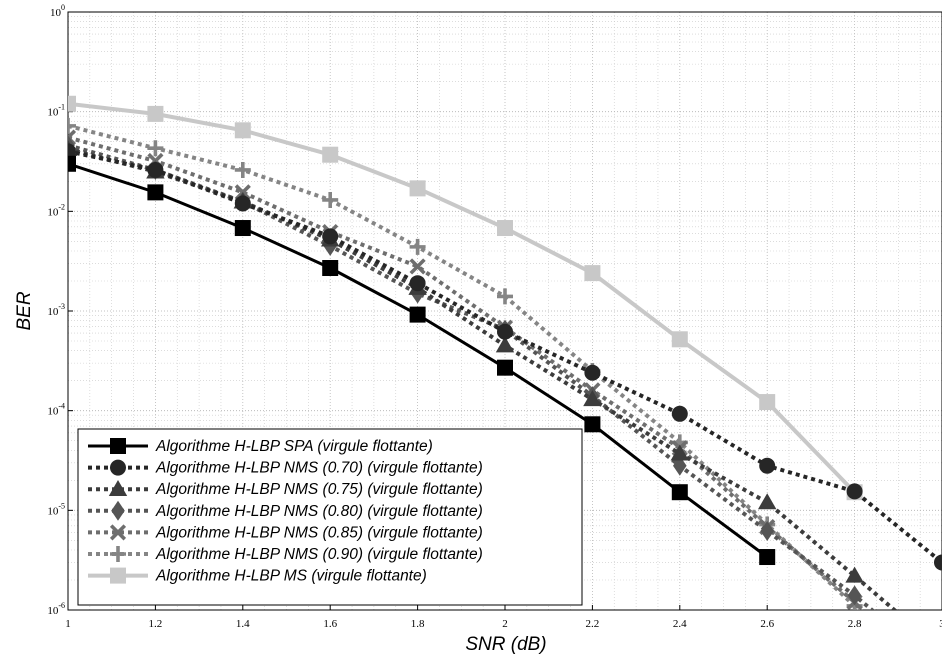 Image resolution: width=942 pixels, height=664 pixels. What do you see at coordinates (940, 624) in the screenshot?
I see `x-tick-label: 3` at bounding box center [940, 624].